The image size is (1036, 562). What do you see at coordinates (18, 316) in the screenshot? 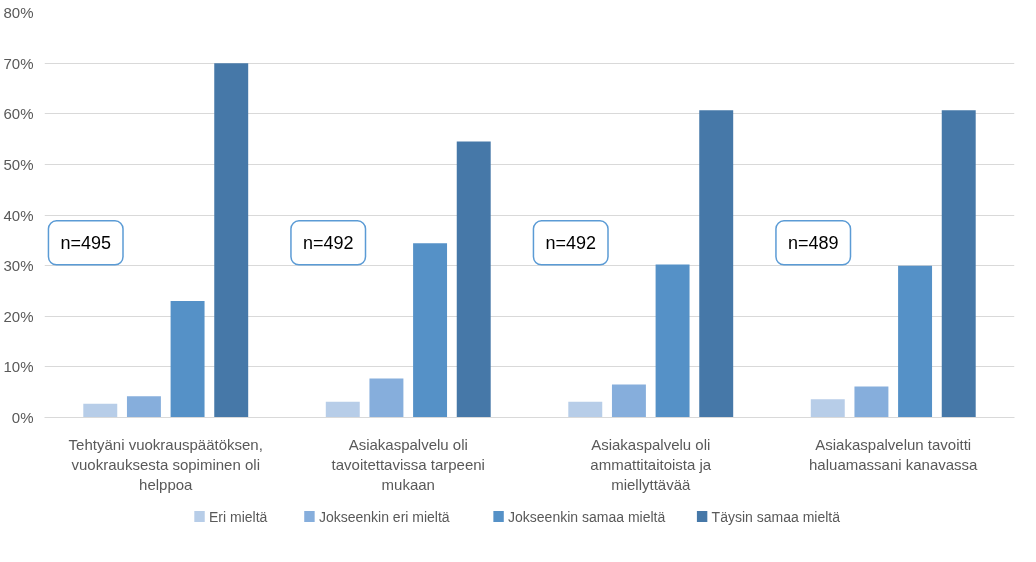
I see `y-tick-label: 20%` at bounding box center [18, 316].